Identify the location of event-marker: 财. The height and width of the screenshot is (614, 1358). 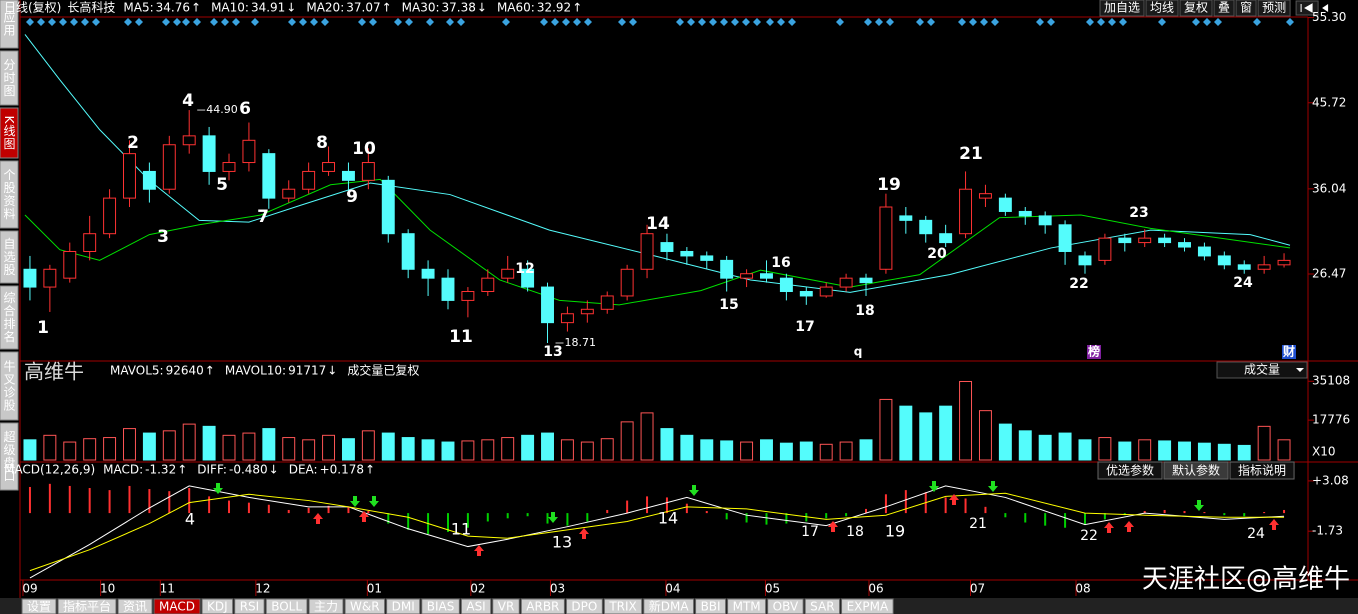
(1288, 351).